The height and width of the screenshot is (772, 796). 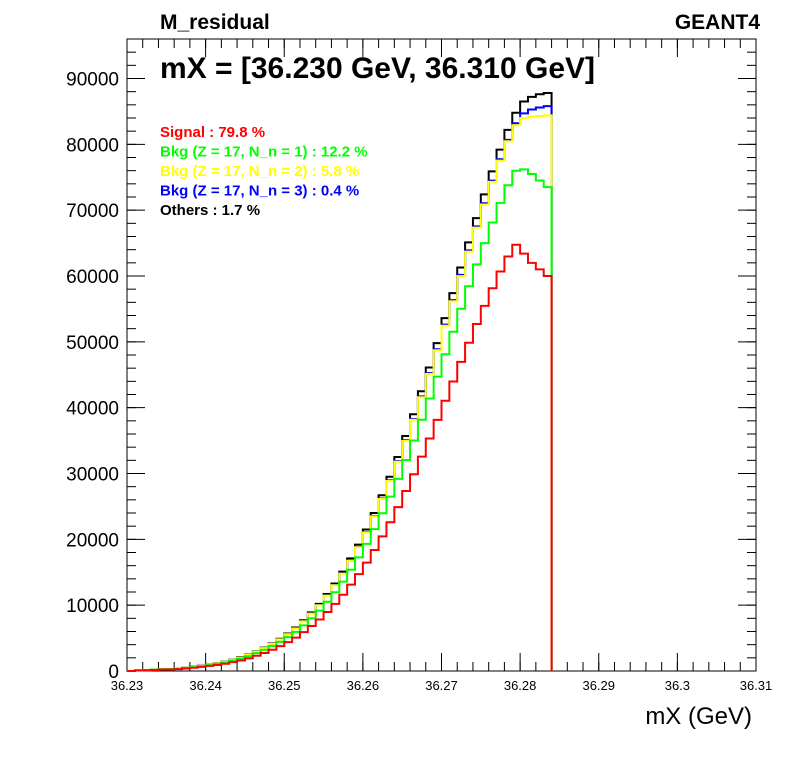 What do you see at coordinates (264, 152) in the screenshot?
I see `legend-entry: Bkg (Z = 17, N_n = 1) : 12.2 %` at bounding box center [264, 152].